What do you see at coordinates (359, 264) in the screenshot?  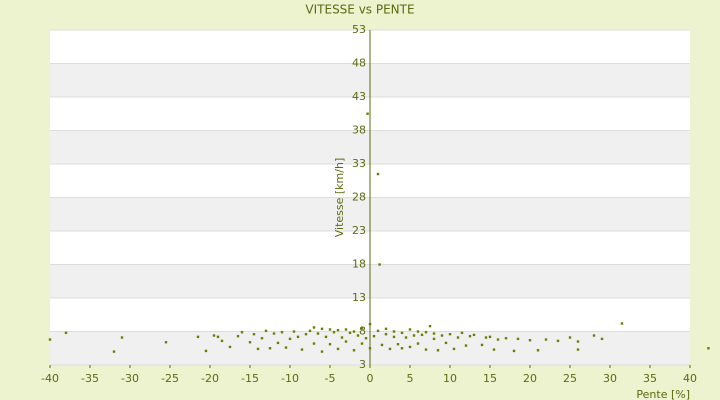 I see `y-tick-label: 18` at bounding box center [359, 264].